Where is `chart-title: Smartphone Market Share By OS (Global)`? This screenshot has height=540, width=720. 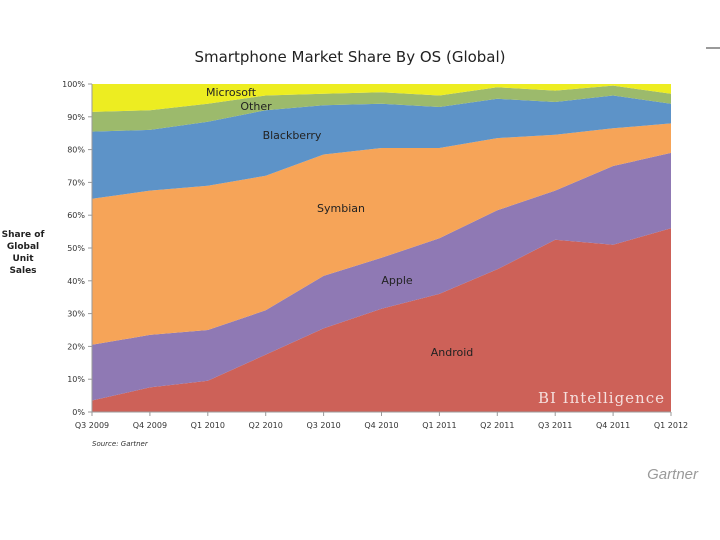
chart-title: Smartphone Market Share By OS (Global) is located at coordinates (350, 57).